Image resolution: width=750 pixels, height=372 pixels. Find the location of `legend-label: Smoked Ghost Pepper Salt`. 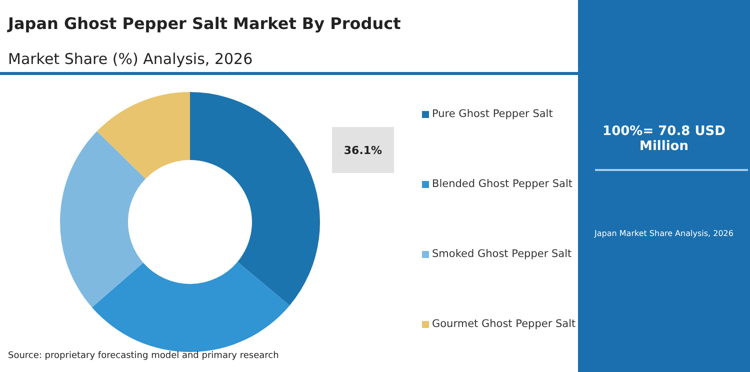

legend-label: Smoked Ghost Pepper Salt is located at coordinates (502, 254).